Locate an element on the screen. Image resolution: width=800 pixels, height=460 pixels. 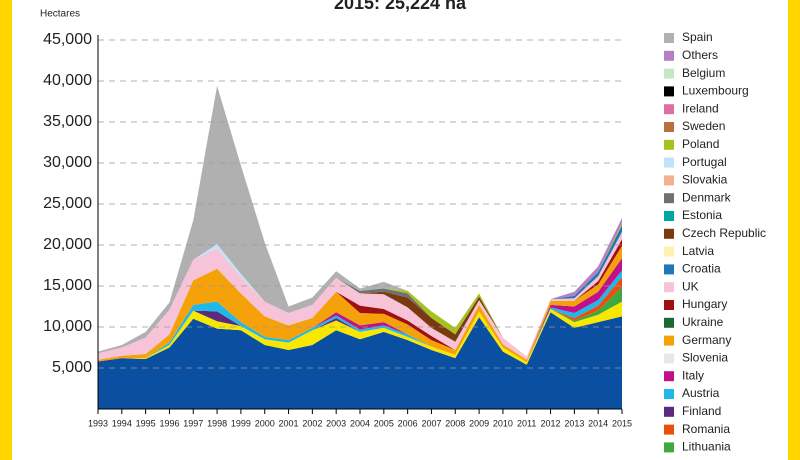
y-tick-label: 30,000 is located at coordinates (67, 162).